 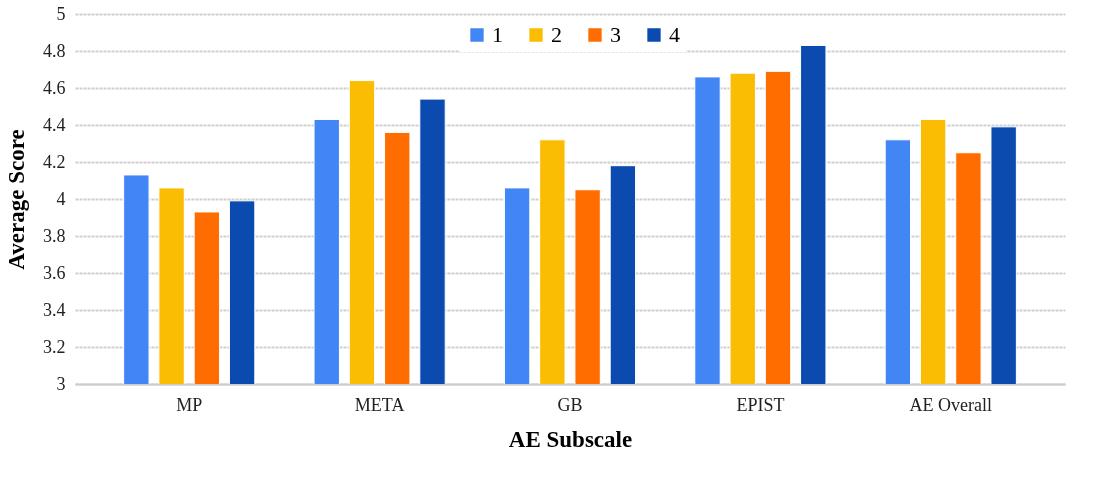 I want to click on y-tick-label: 3.2, so click(x=54, y=346).